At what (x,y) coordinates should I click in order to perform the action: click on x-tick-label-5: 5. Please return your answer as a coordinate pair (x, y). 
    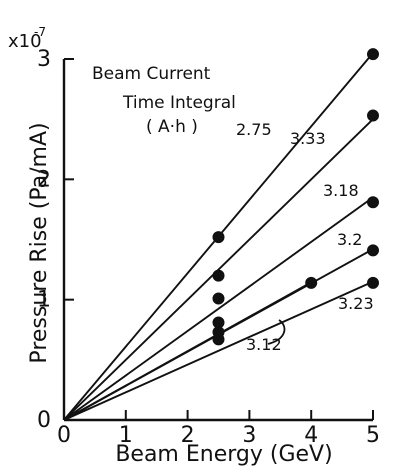
    Looking at the image, I should click on (373, 435).